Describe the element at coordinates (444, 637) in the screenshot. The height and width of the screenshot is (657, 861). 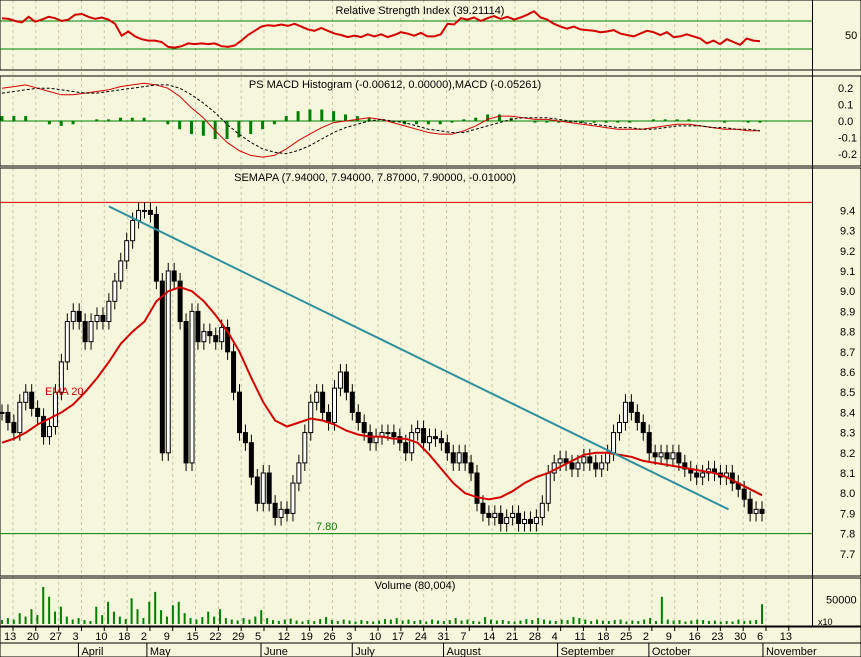
I see `x-day-label: 31` at that location.